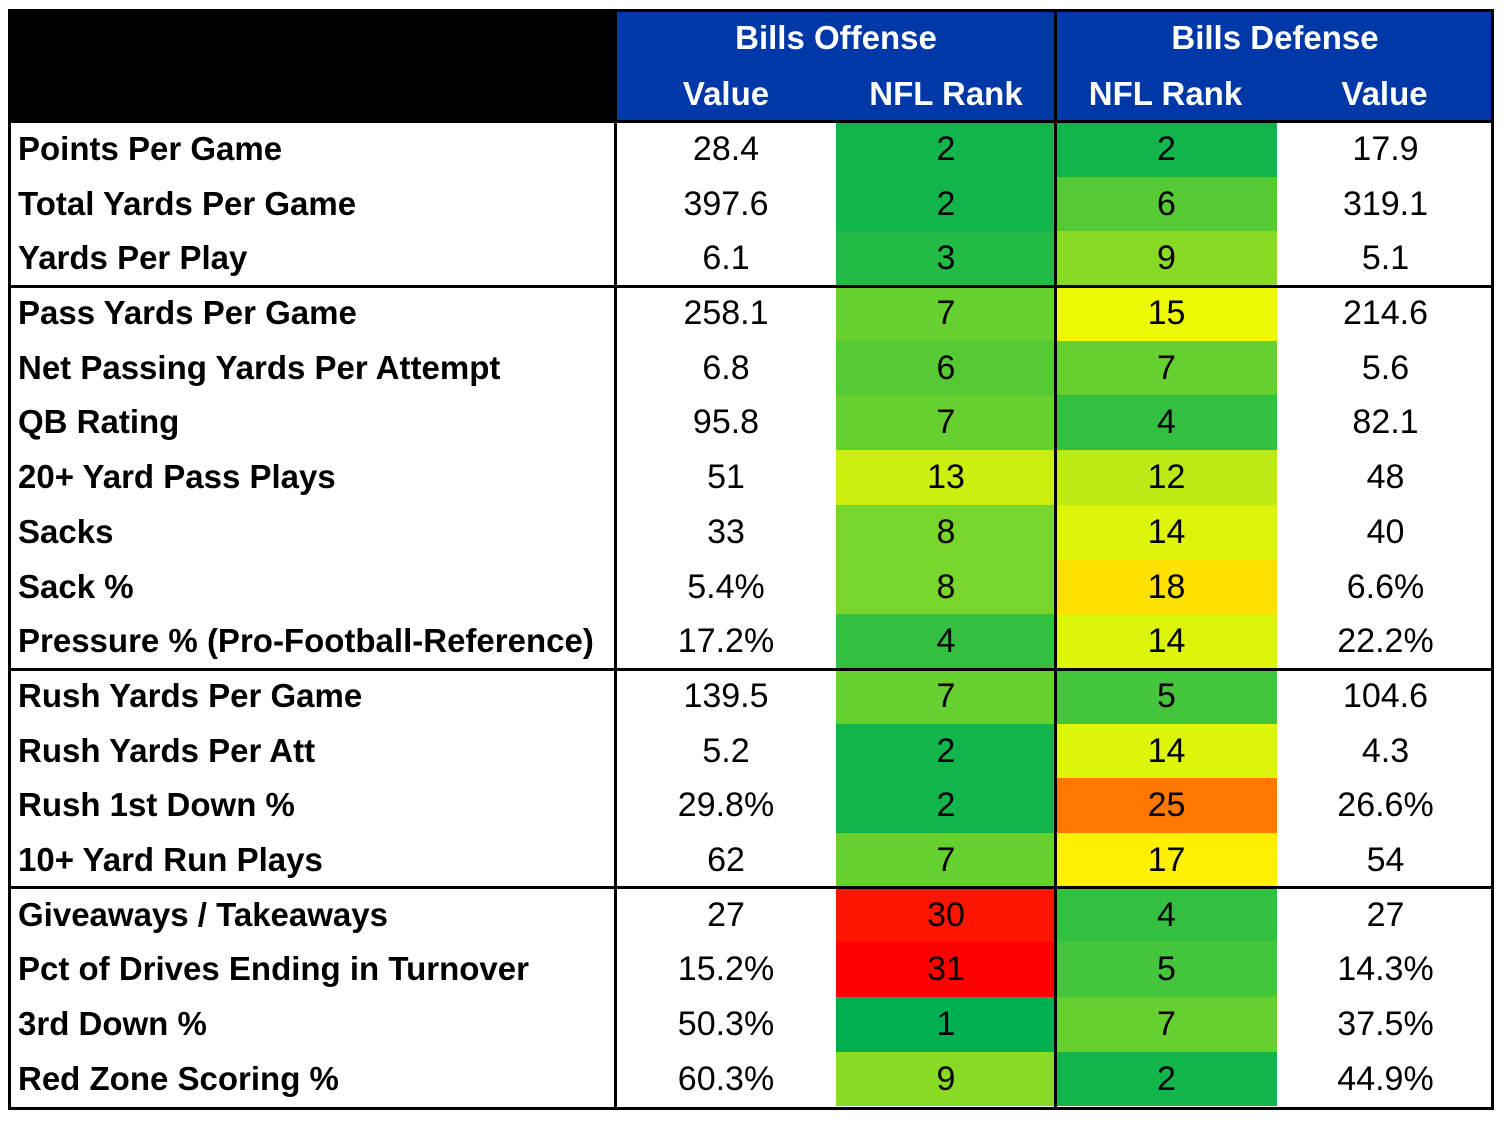 Image resolution: width=1506 pixels, height=1122 pixels. Describe the element at coordinates (66, 531) in the screenshot. I see `stat-label: Sacks` at that location.